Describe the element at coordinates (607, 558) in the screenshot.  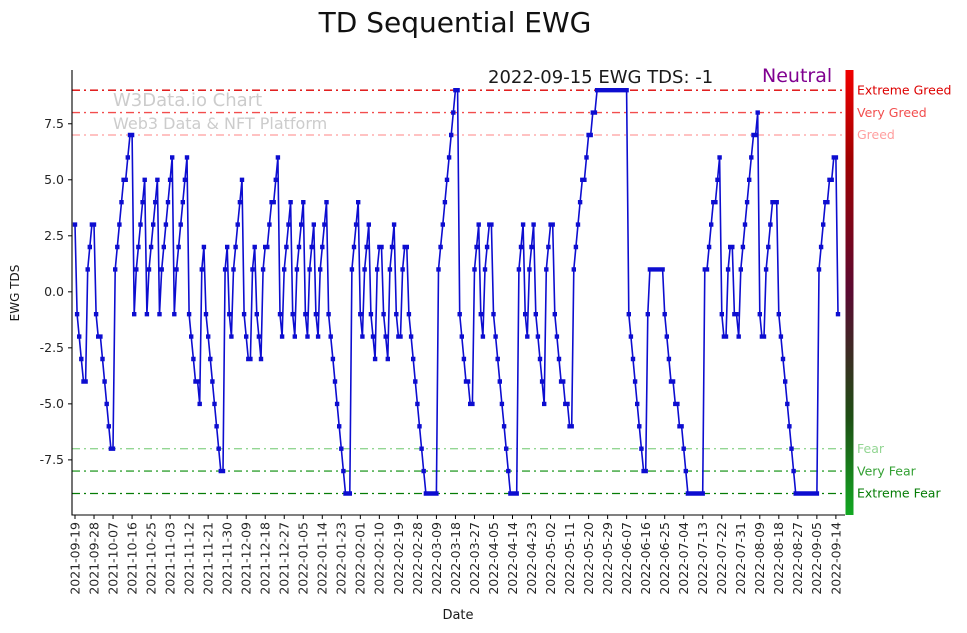
I see `svg-text: 2022-05-29` at that location.